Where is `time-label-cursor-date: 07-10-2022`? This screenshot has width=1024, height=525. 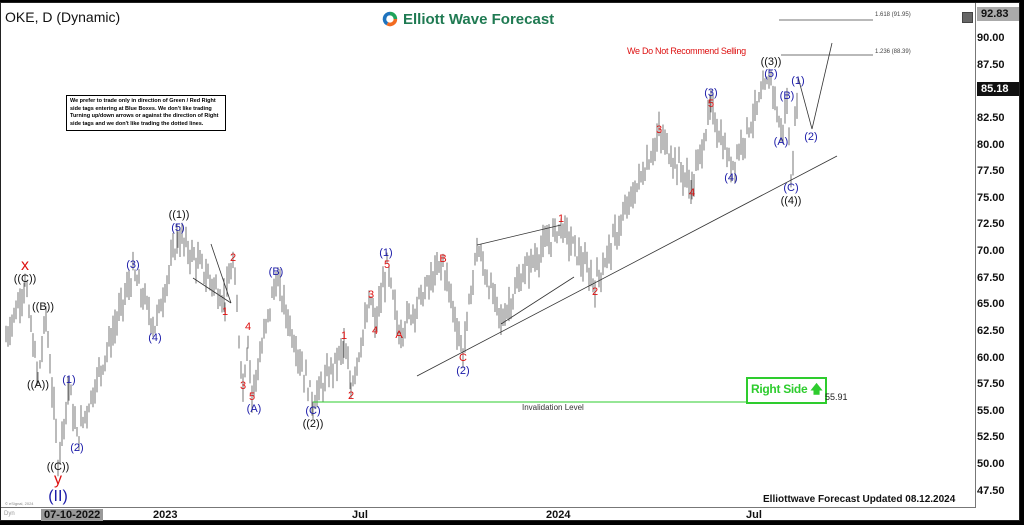 time-label-cursor-date: 07-10-2022 is located at coordinates (72, 515).